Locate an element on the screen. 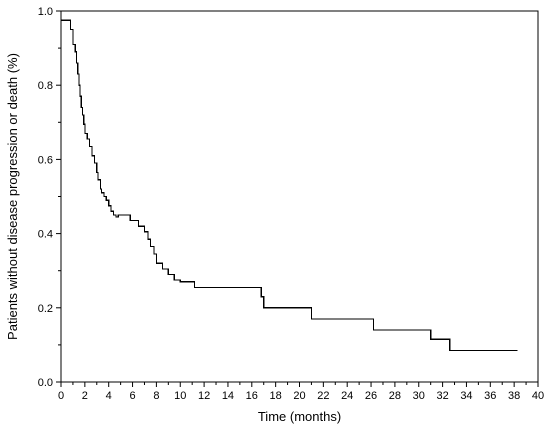 This screenshot has width=550, height=437. x-tick-label: 32 is located at coordinates (442, 396).